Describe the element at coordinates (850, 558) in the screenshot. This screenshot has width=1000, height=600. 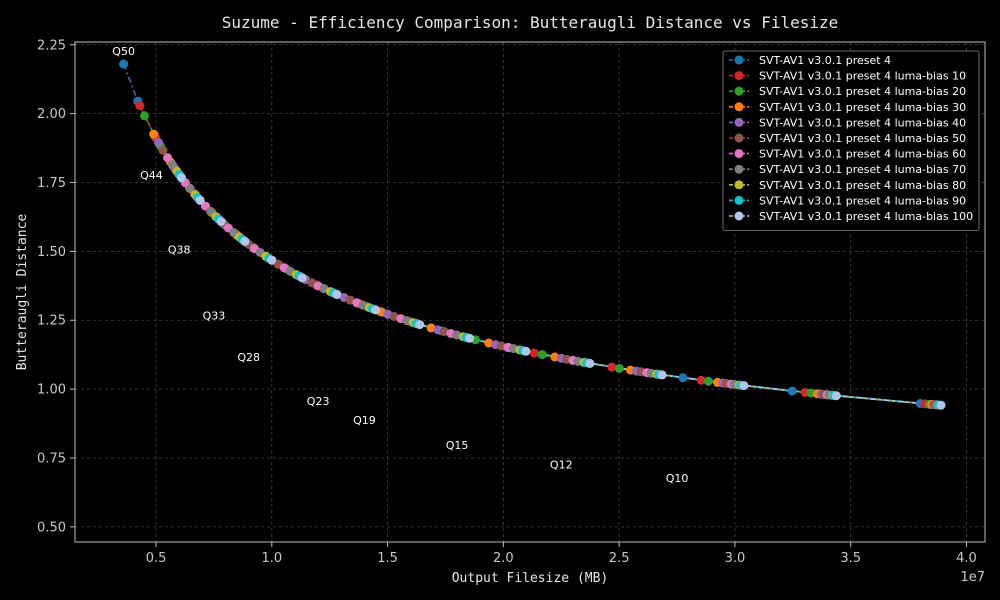
I see `x-tick-label: 3.5` at that location.